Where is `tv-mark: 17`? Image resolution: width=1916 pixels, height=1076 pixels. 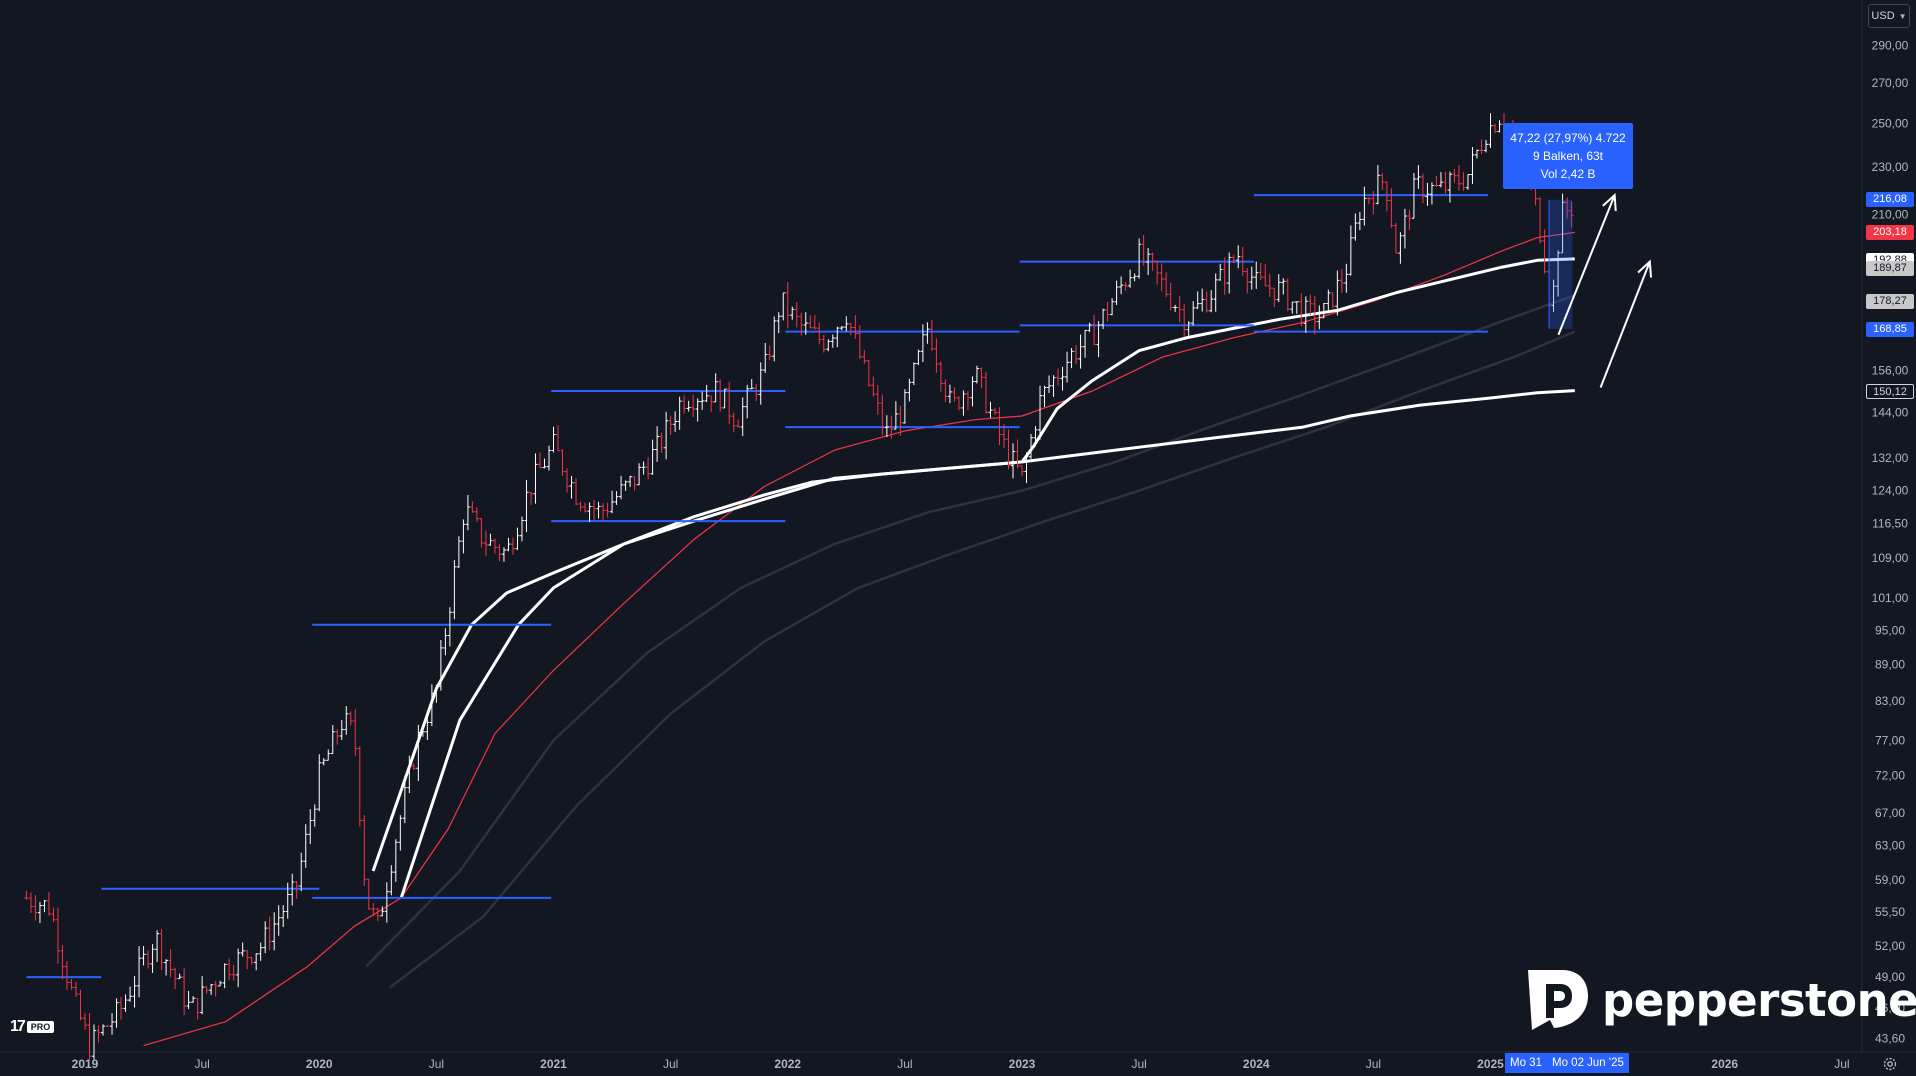
tv-mark: 17 is located at coordinates (18, 1026).